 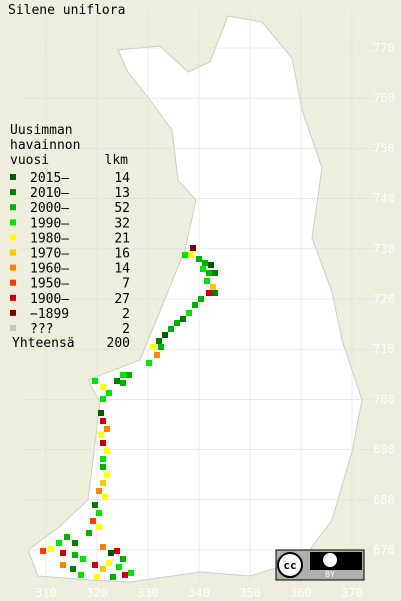 What do you see at coordinates (49, 238) in the screenshot?
I see `legend-label: 1980–` at bounding box center [49, 238].